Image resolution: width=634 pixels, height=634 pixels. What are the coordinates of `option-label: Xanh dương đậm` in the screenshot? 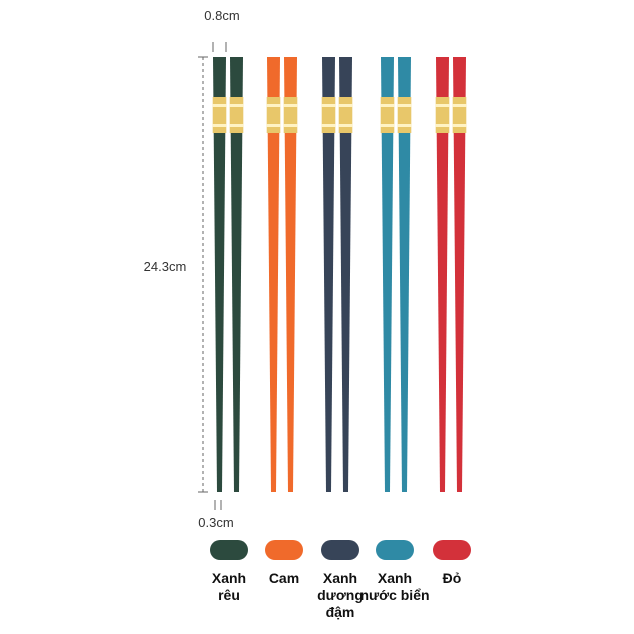 It's located at (340, 595).